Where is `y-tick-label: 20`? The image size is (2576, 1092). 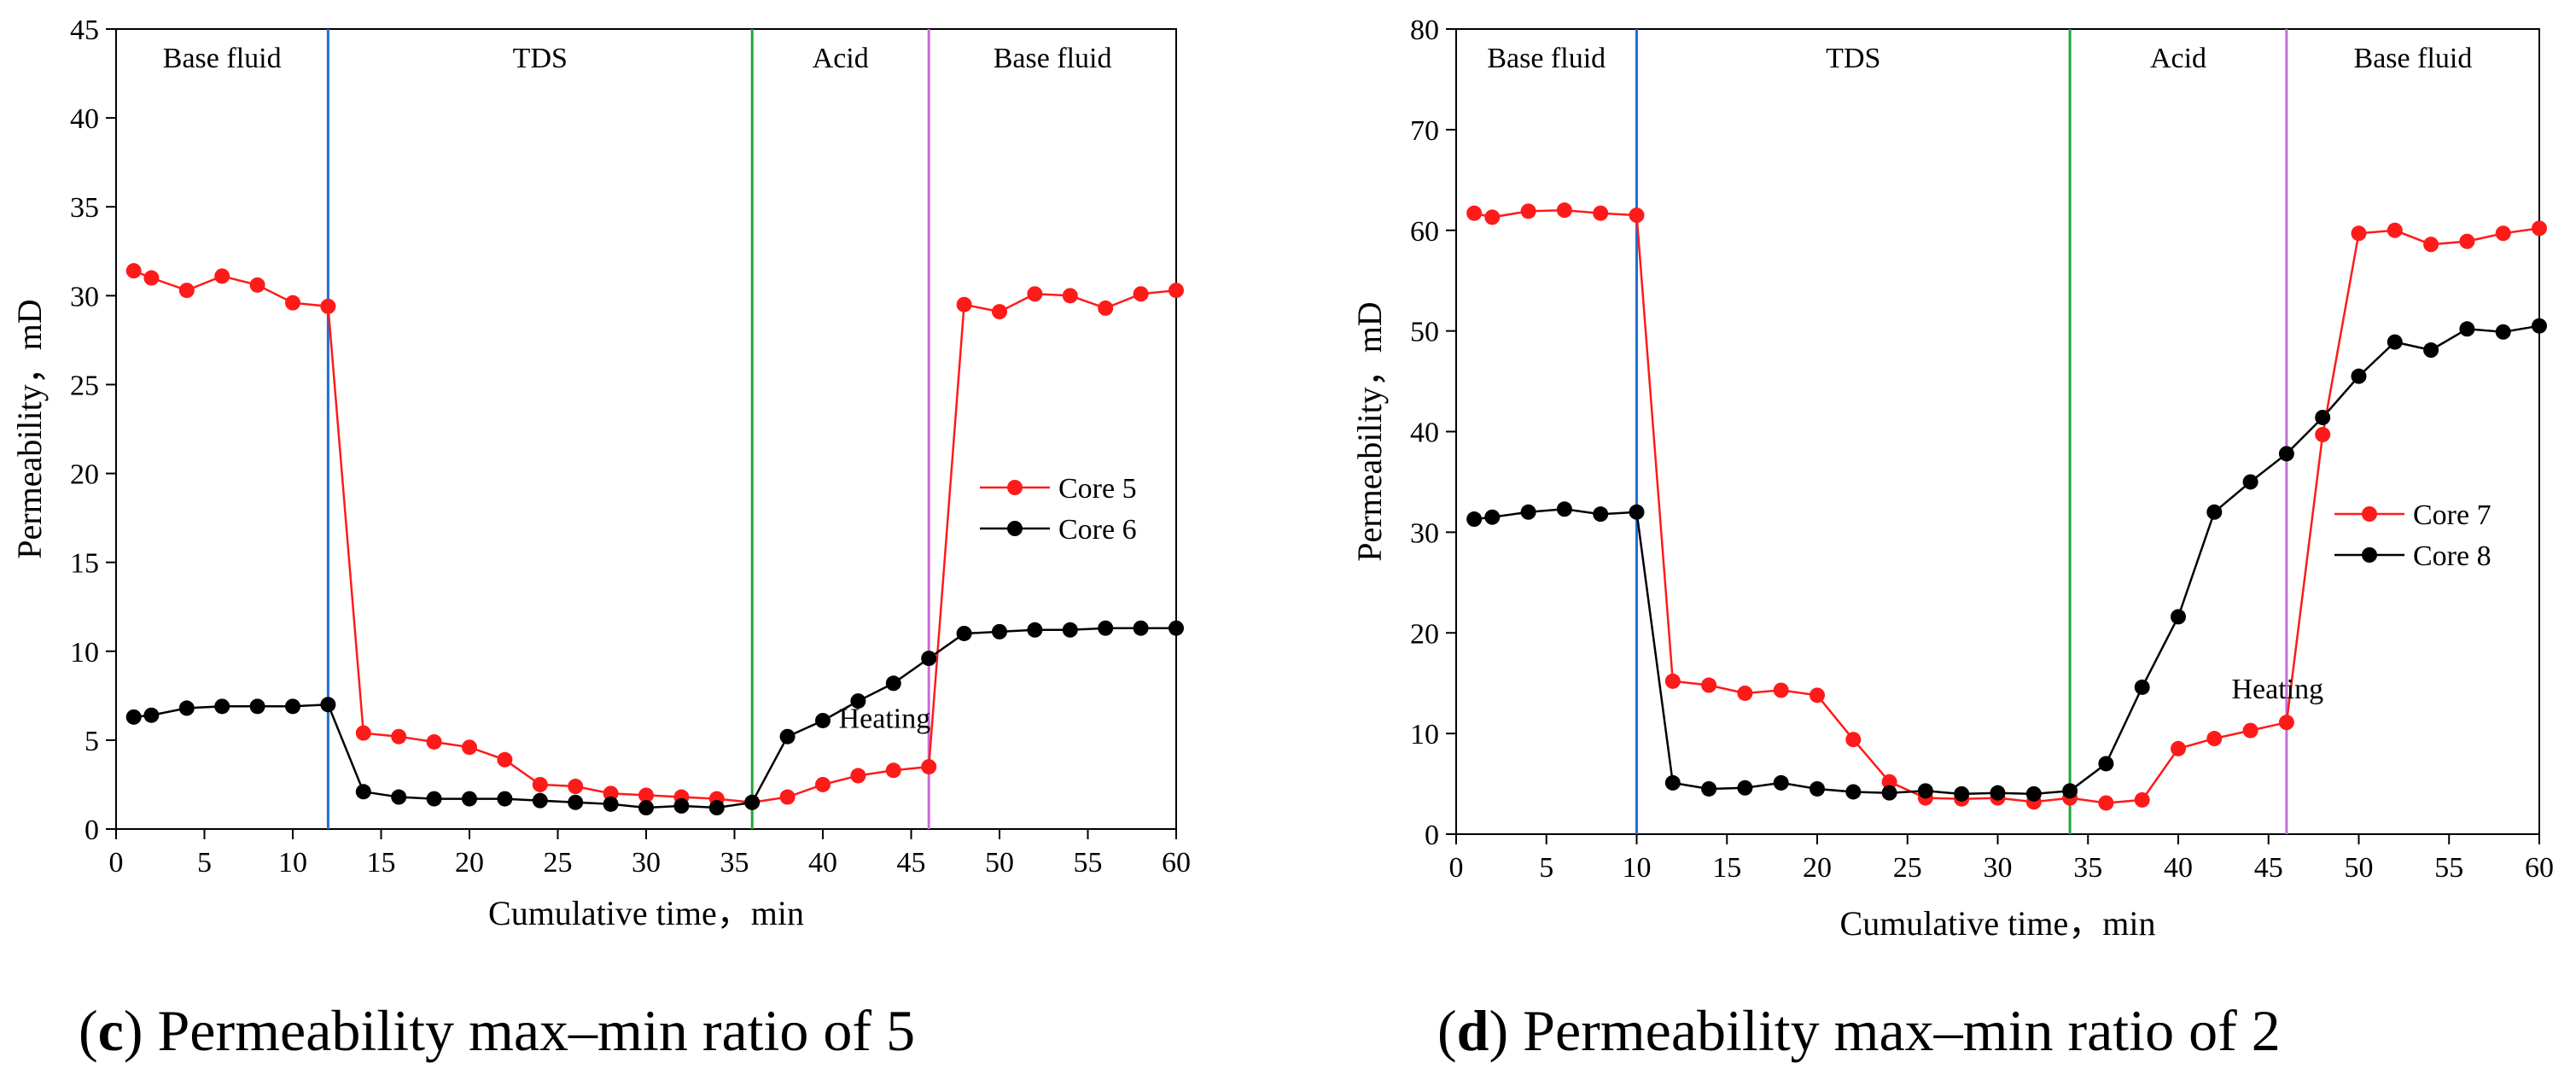 y-tick-label: 20 is located at coordinates (84, 475).